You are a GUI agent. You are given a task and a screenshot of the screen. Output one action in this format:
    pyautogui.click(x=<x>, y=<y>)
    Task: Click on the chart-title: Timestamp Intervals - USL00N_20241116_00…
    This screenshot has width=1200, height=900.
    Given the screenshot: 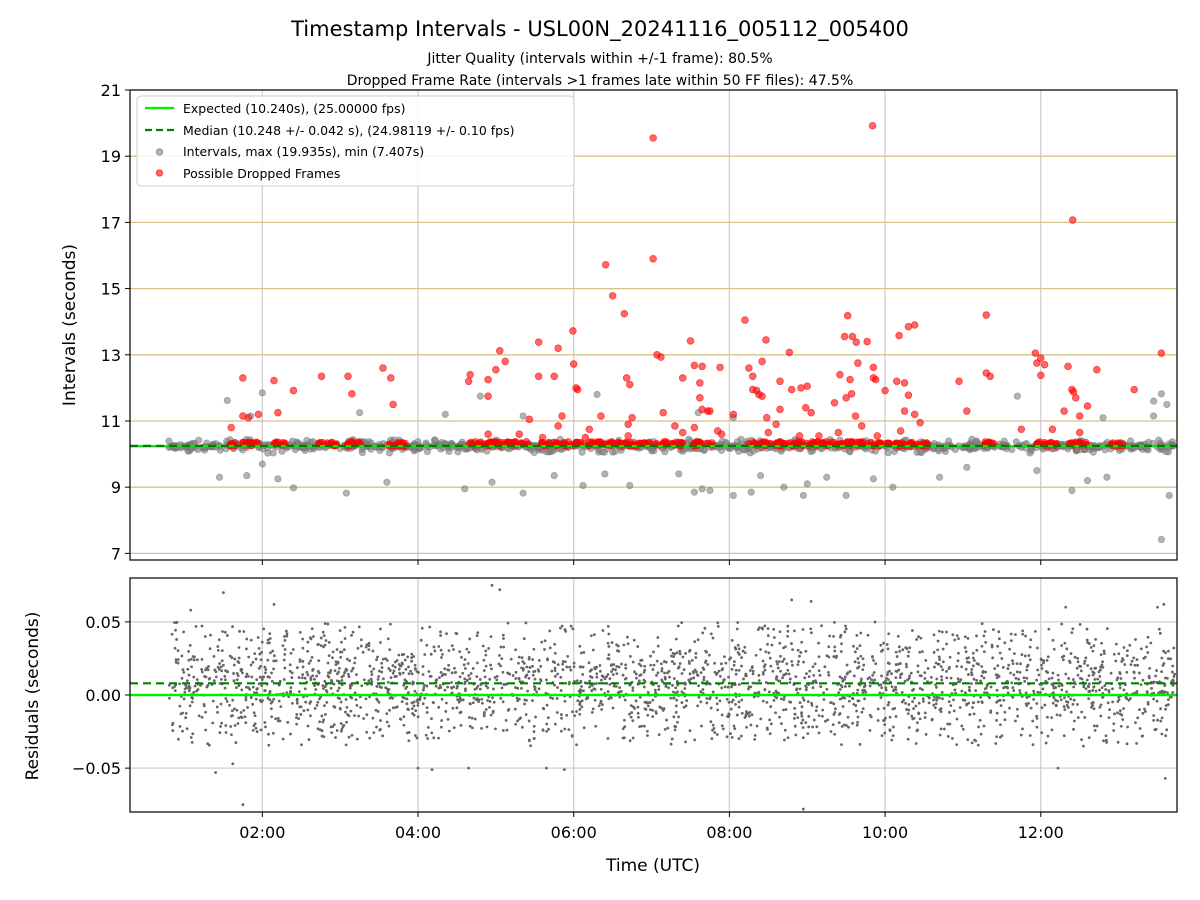 What is the action you would take?
    pyautogui.click(x=599, y=29)
    